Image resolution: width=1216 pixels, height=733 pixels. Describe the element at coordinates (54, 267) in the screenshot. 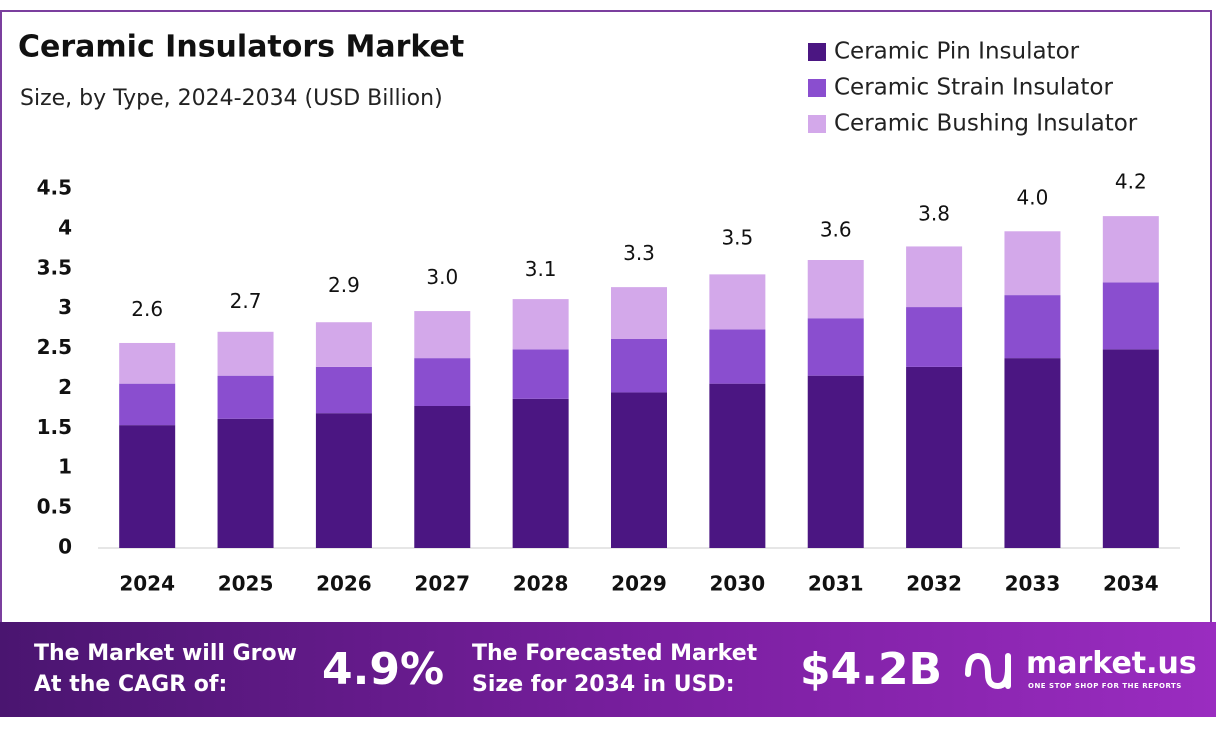

I see `y-tick-label: 3.5` at that location.